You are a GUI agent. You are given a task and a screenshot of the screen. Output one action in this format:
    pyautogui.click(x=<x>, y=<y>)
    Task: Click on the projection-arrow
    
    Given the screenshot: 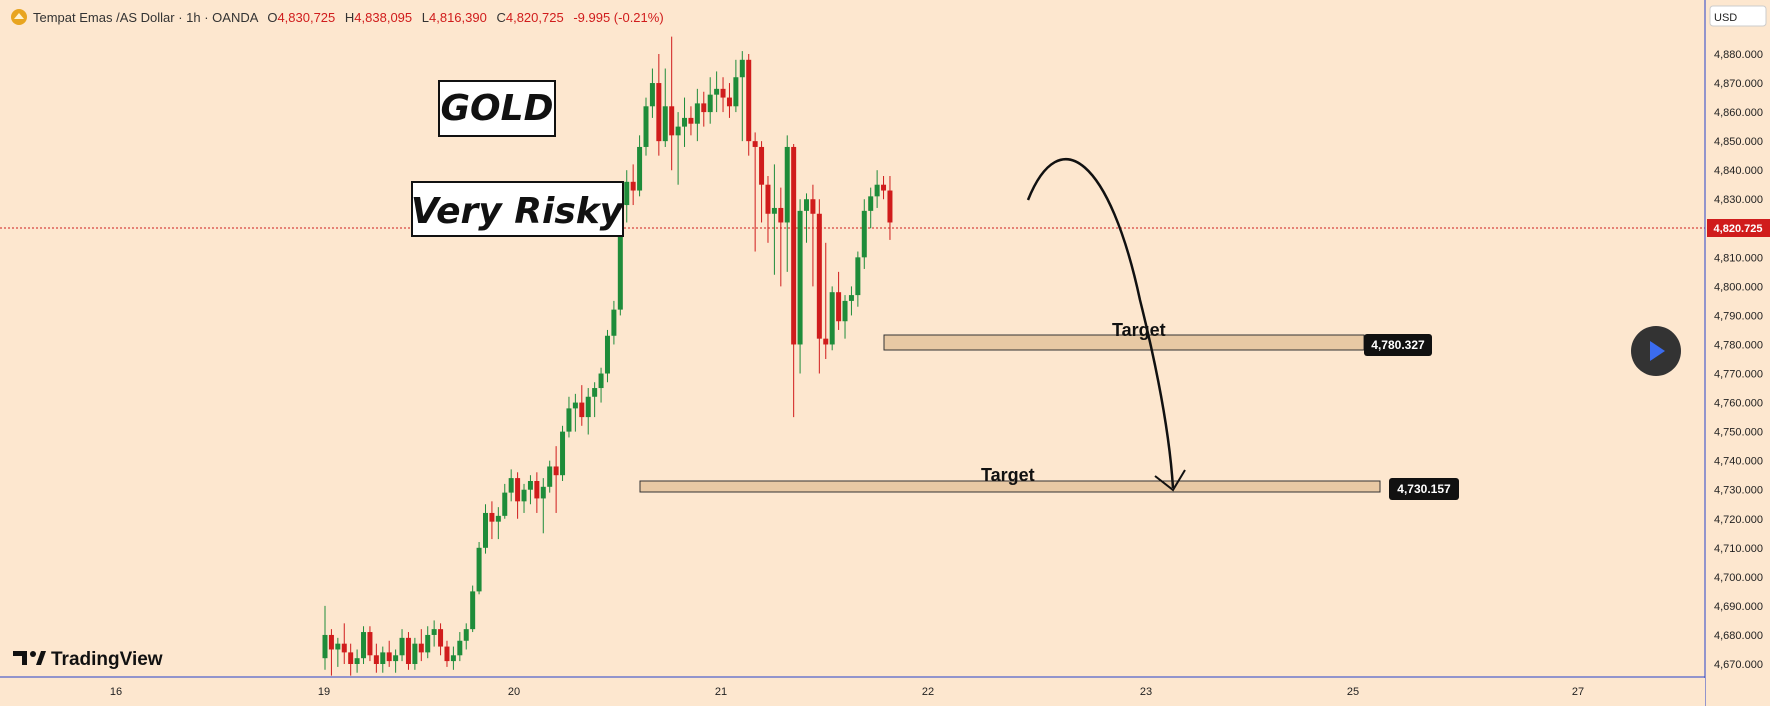 What is the action you would take?
    pyautogui.click(x=1100, y=323)
    